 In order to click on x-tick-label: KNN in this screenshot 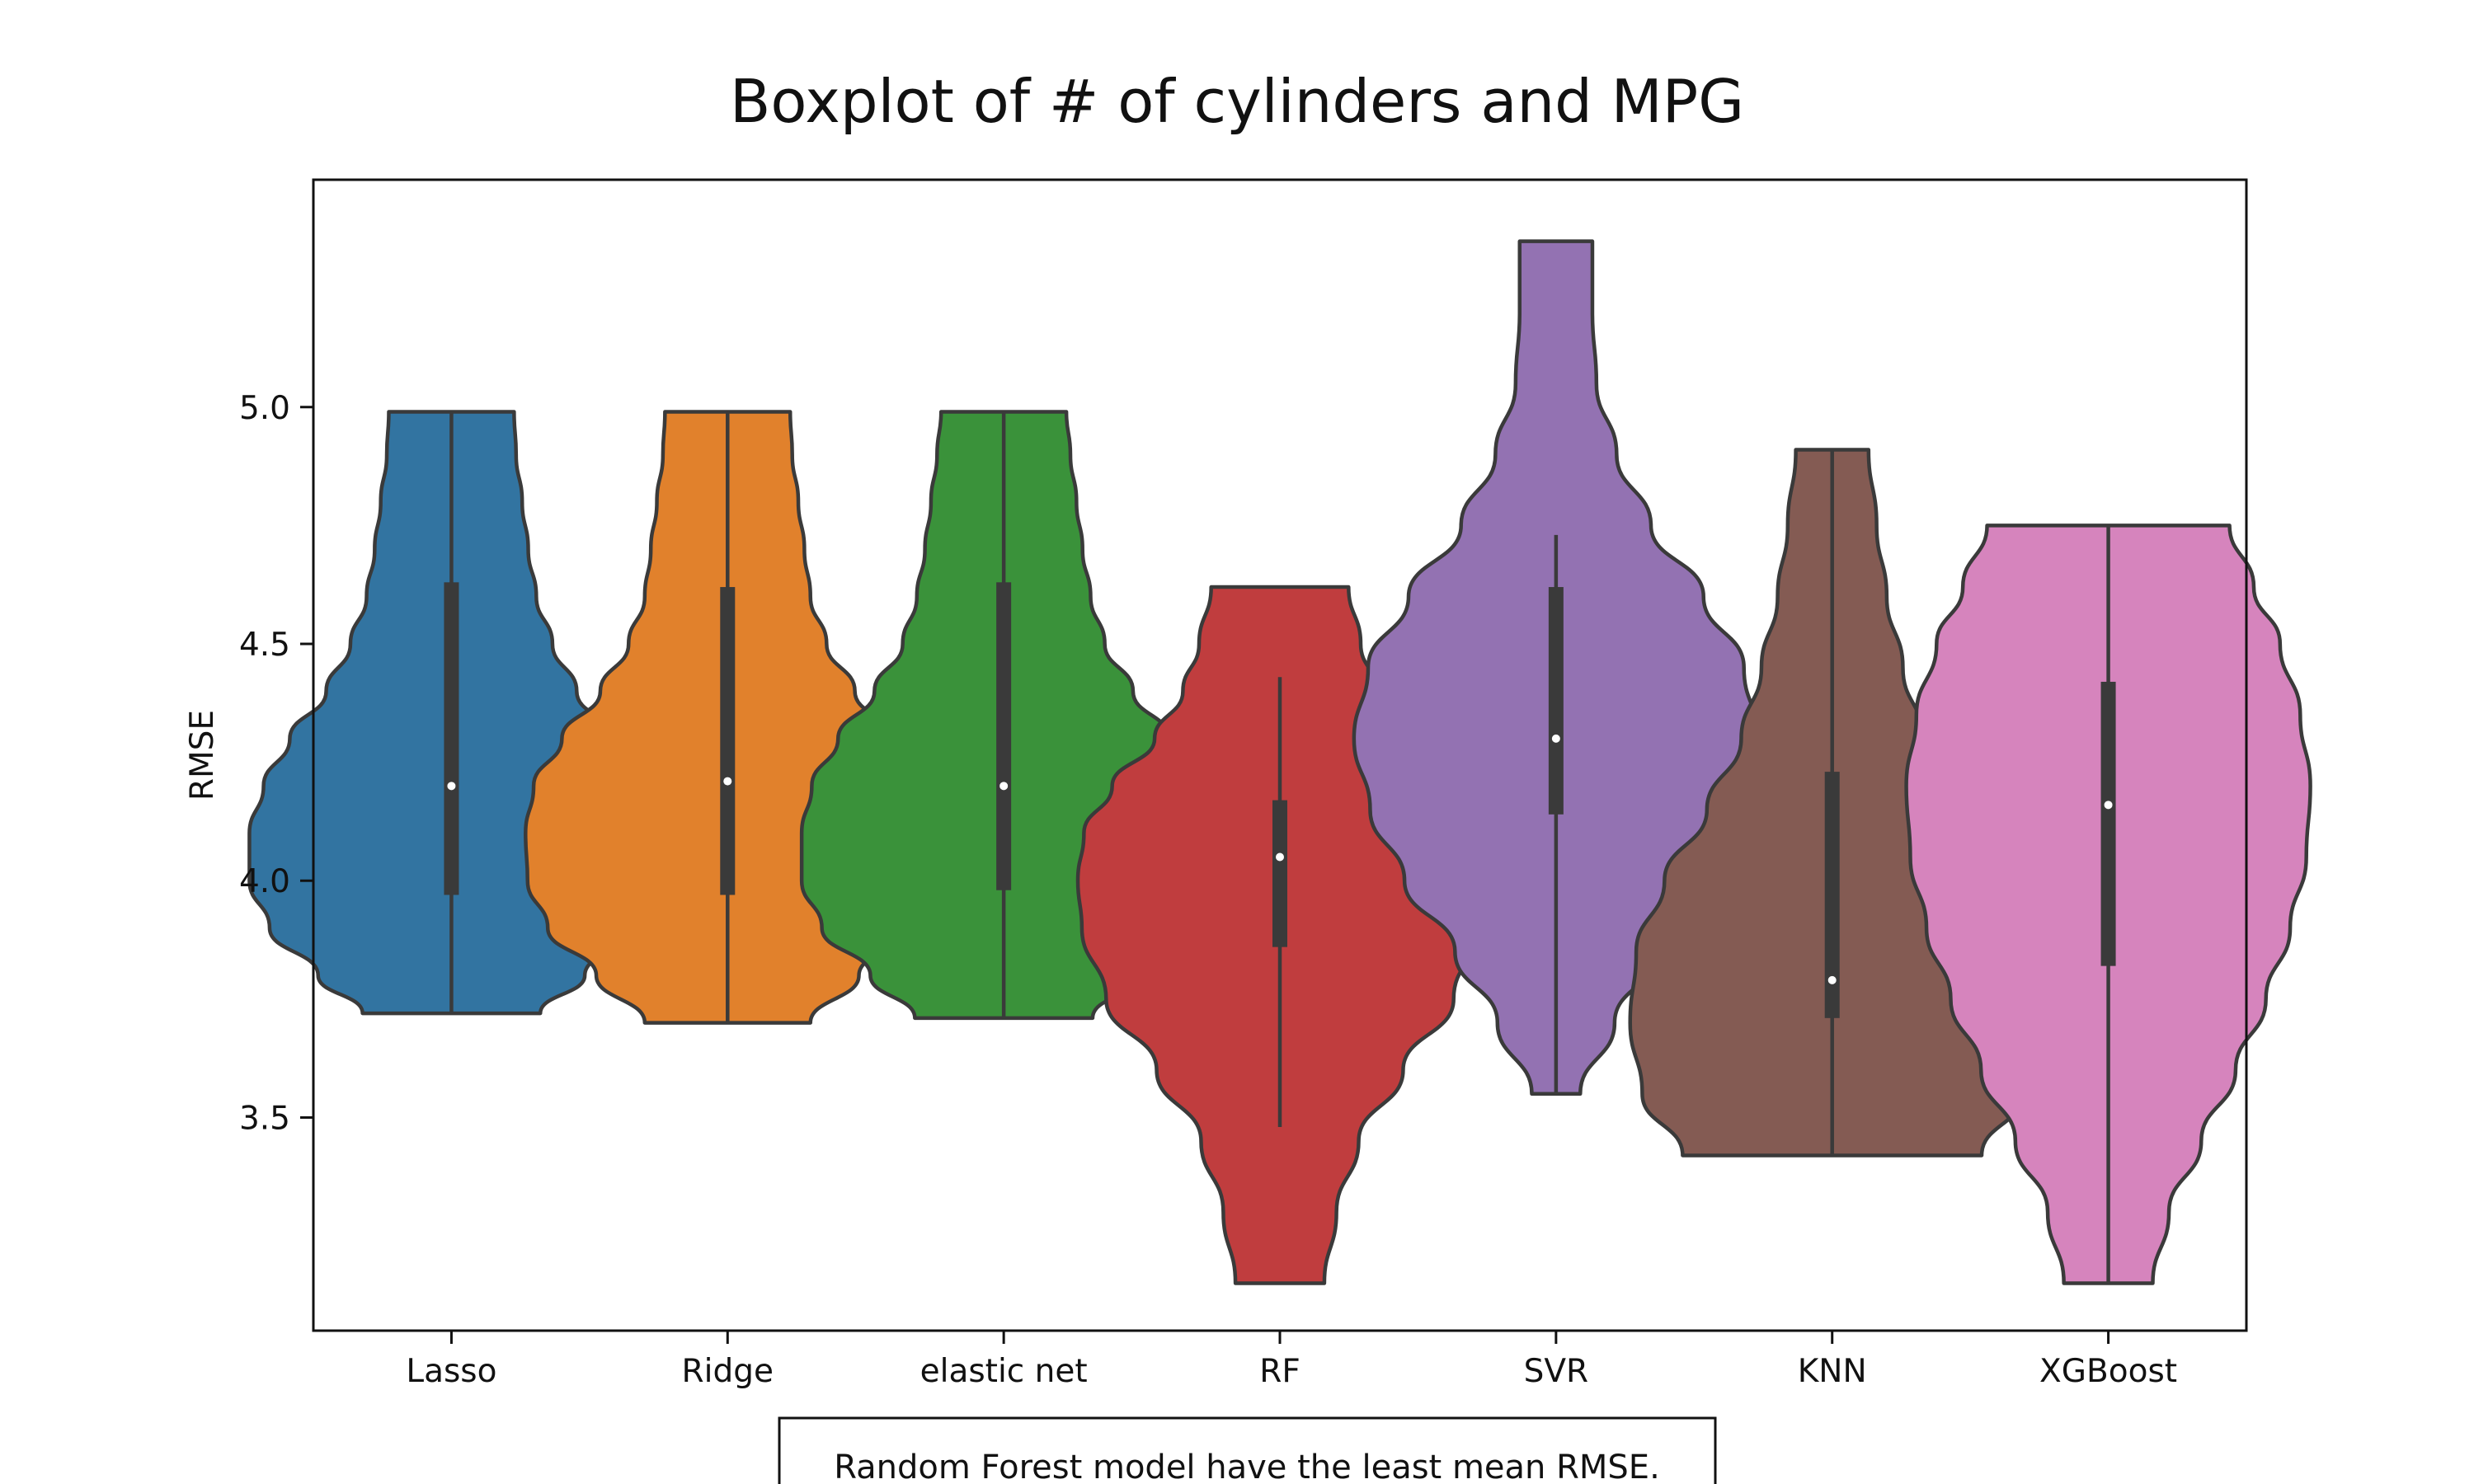, I will do `click(1832, 1371)`.